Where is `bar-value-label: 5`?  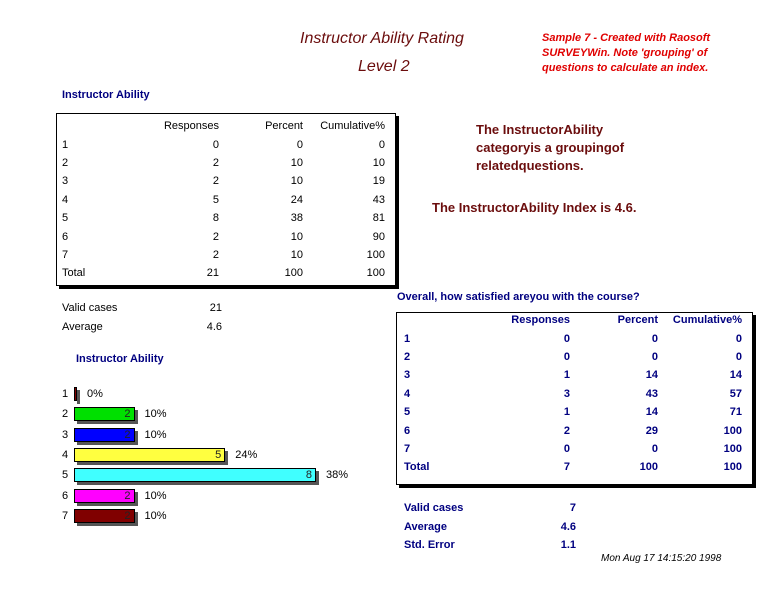 bar-value-label: 5 is located at coordinates (218, 454).